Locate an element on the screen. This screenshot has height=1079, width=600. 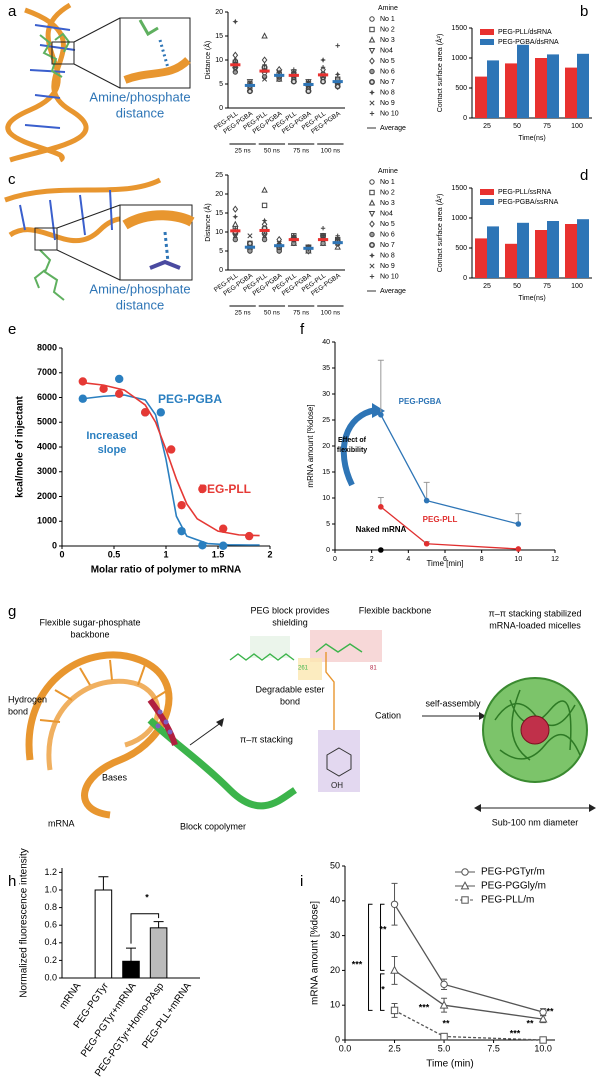
panel-label: b is located at coordinates (584, 11).